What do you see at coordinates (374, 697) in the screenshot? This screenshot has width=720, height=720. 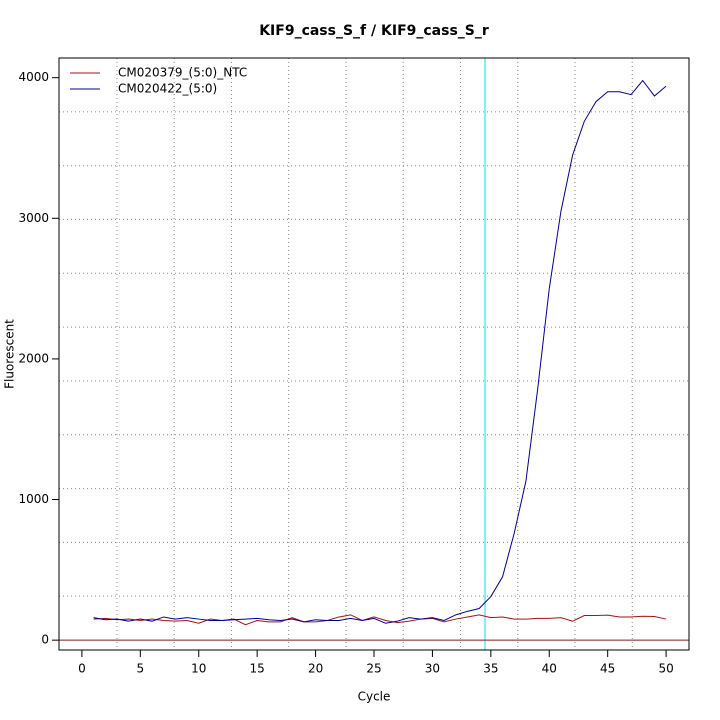 I see `x-axis-label: Cycle` at bounding box center [374, 697].